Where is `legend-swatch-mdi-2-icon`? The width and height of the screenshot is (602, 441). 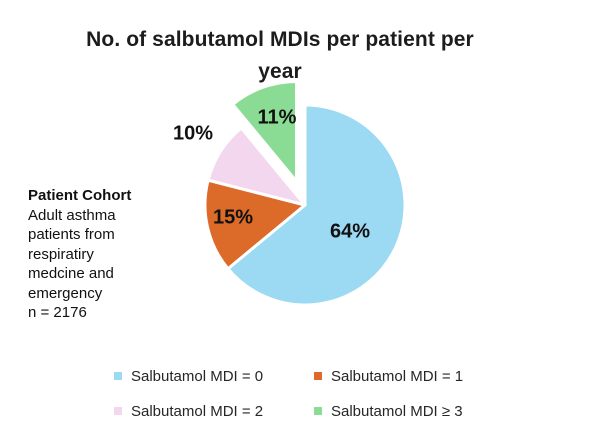 legend-swatch-mdi-2-icon is located at coordinates (118, 411).